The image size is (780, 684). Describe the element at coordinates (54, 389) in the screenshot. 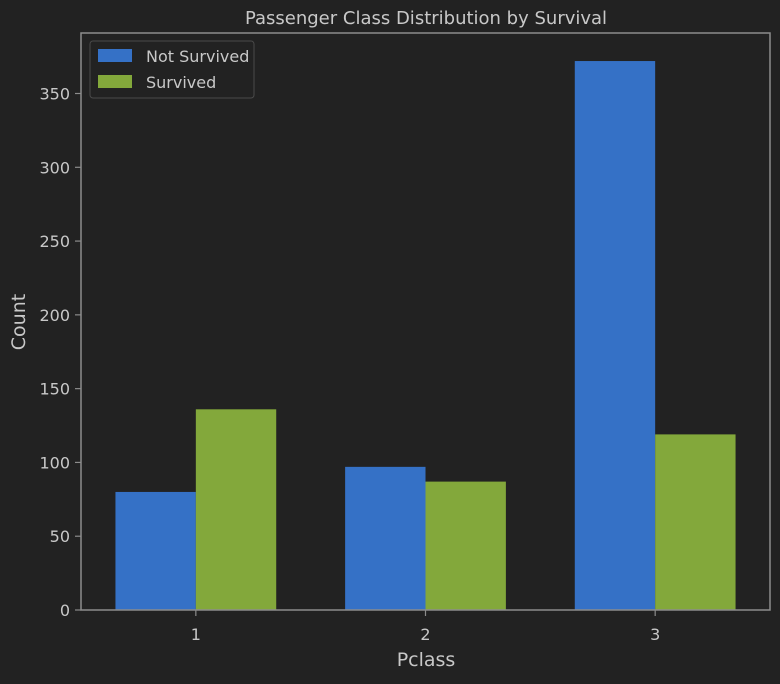

I see `y-tick-label: 150` at that location.